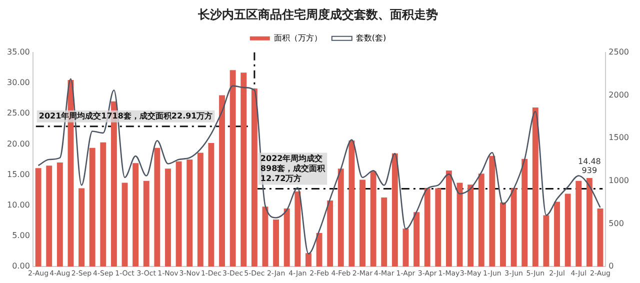 The height and width of the screenshot is (283, 640). What do you see at coordinates (618, 51) in the screenshot?
I see `y2-tick-label: 2500` at bounding box center [618, 51].